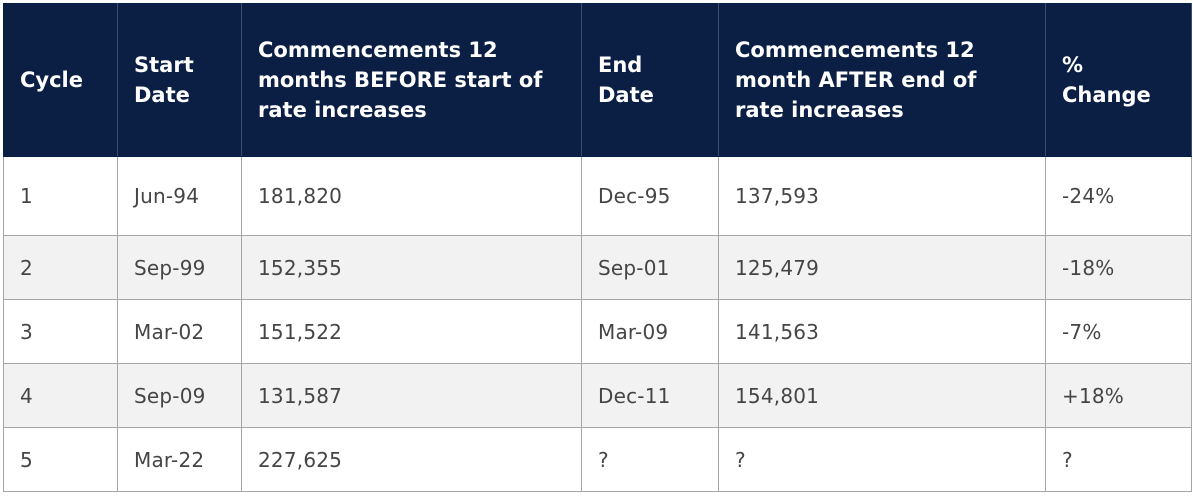 Image resolution: width=1193 pixels, height=500 pixels. Describe the element at coordinates (882, 267) in the screenshot. I see `table-cell: 125,479` at that location.